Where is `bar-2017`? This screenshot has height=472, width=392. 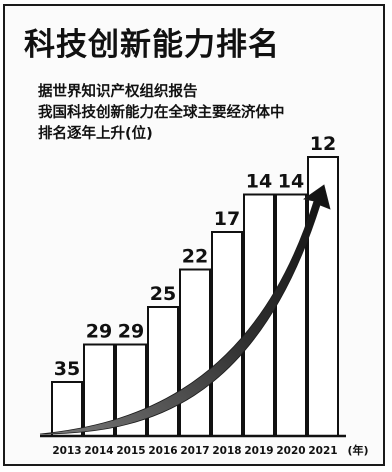
bar-2017 is located at coordinates (195, 352).